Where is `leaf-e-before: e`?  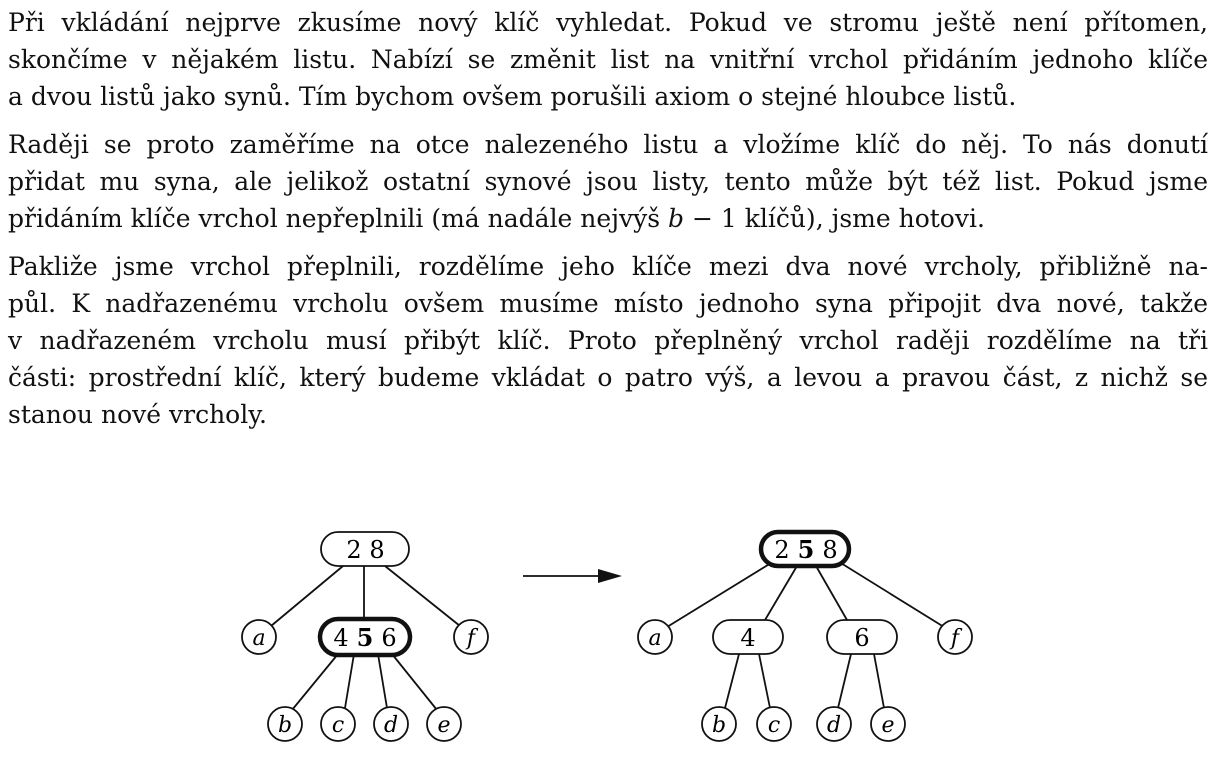 leaf-e-before: e is located at coordinates (444, 724).